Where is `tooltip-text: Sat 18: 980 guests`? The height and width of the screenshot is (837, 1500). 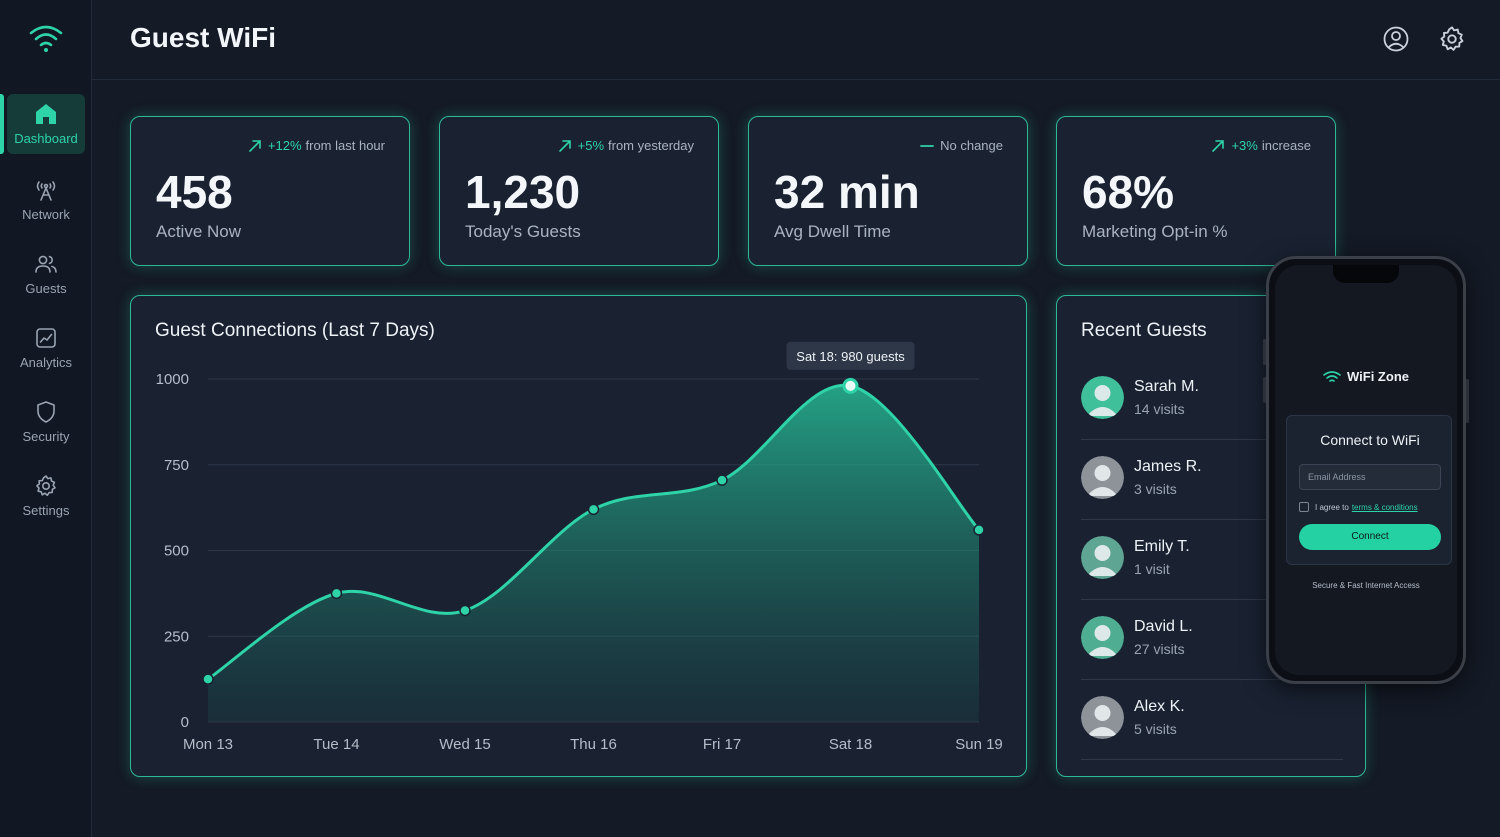
tooltip-text: Sat 18: 980 guests is located at coordinates (850, 356).